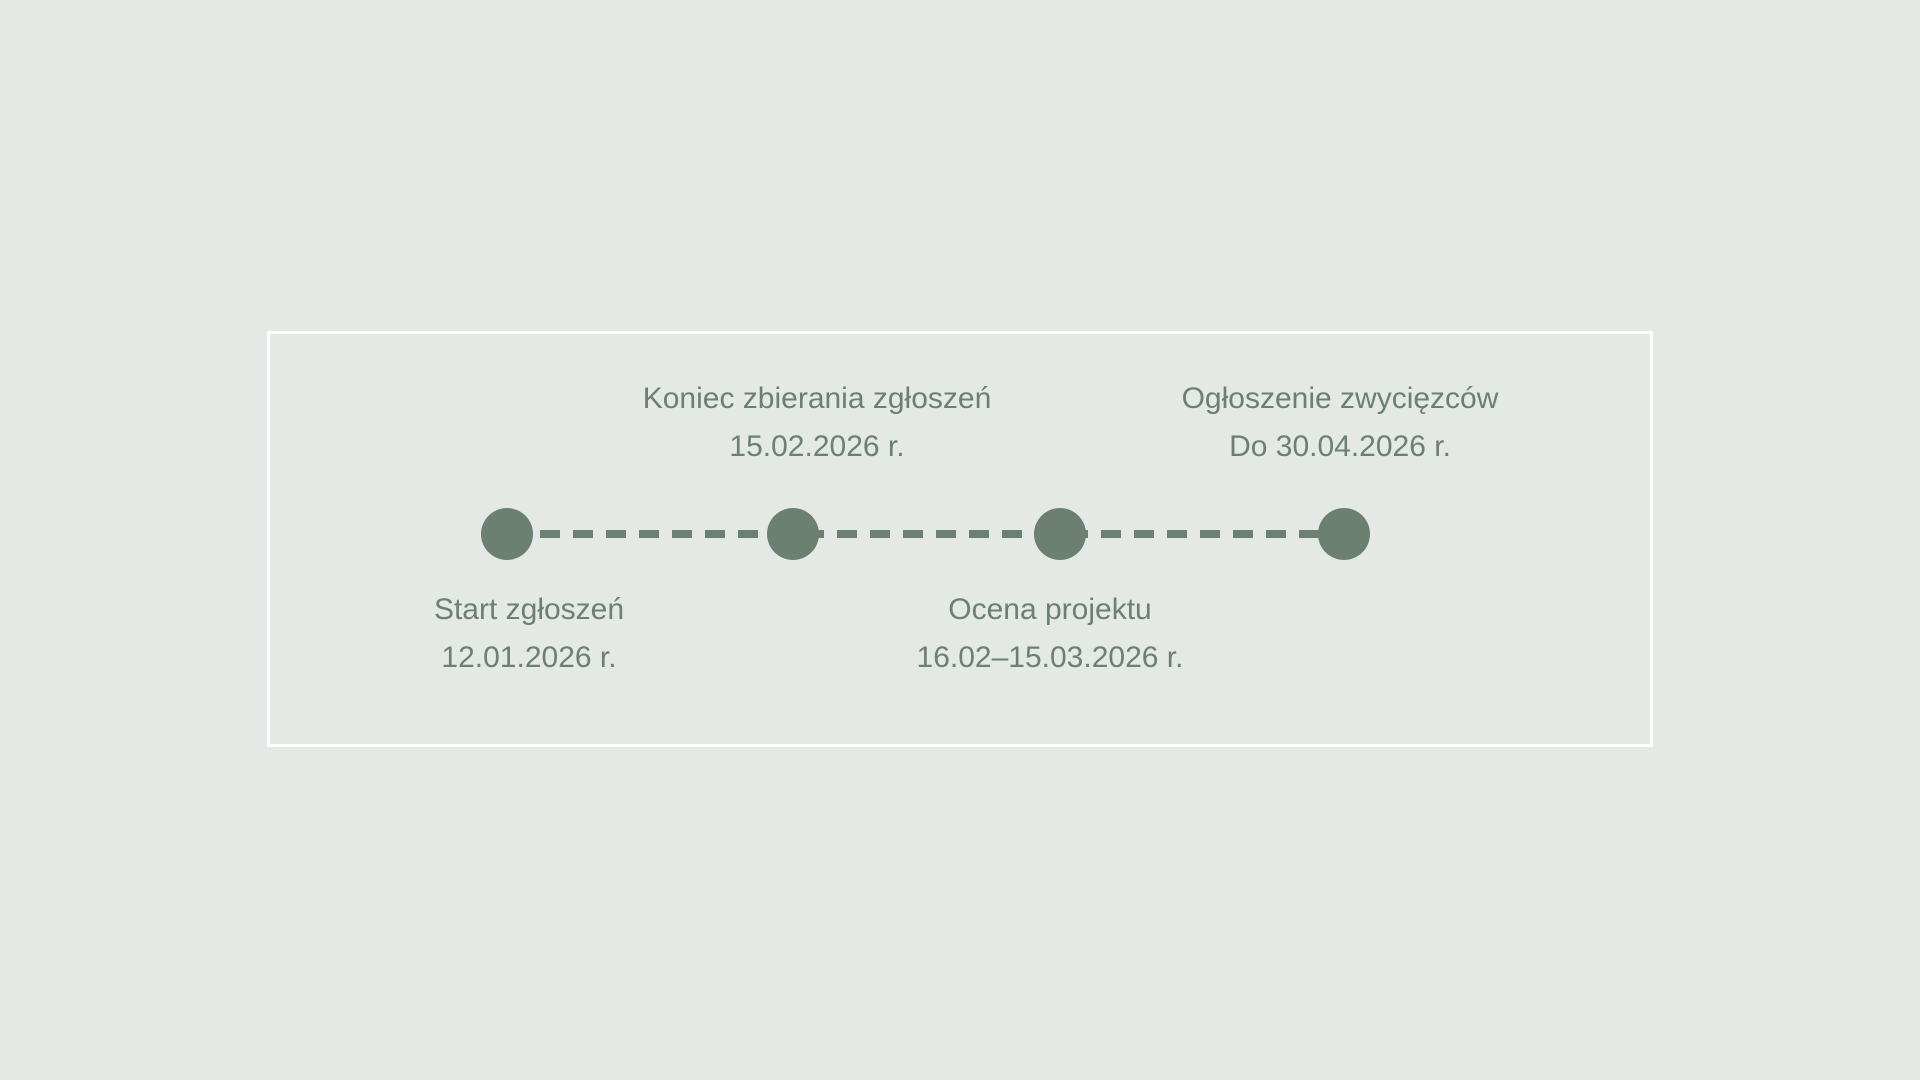 This screenshot has height=1080, width=1920. What do you see at coordinates (1050, 609) in the screenshot?
I see `milestone-title: Ocena projektu` at bounding box center [1050, 609].